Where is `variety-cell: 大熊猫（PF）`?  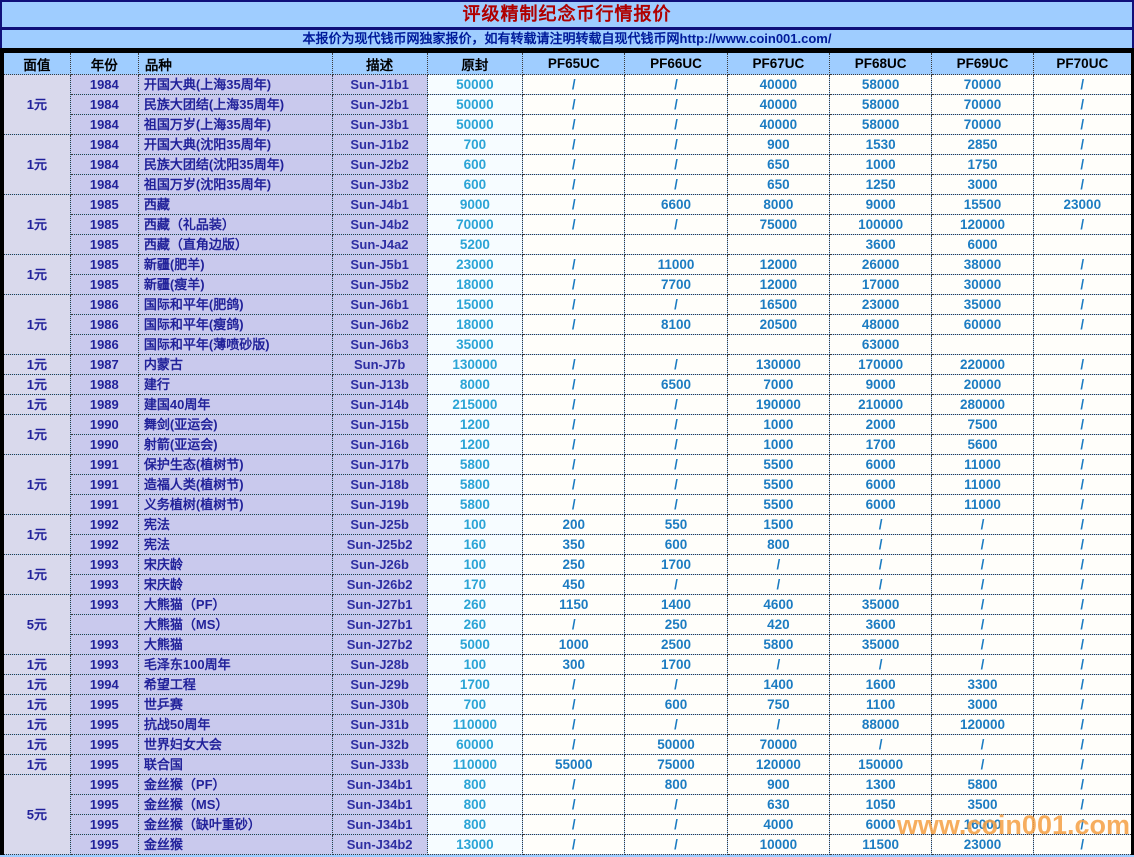 variety-cell: 大熊猫（PF） is located at coordinates (235, 604).